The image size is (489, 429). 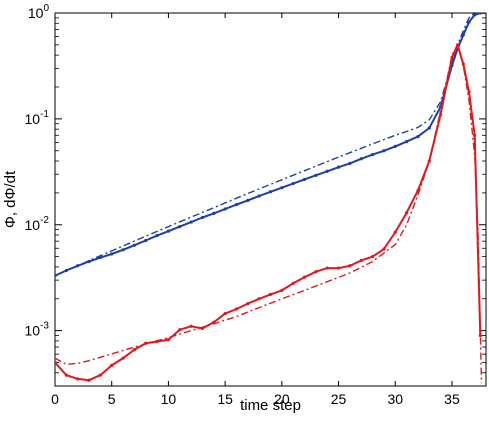 I want to click on x-axis-title: time step, so click(x=270, y=405).